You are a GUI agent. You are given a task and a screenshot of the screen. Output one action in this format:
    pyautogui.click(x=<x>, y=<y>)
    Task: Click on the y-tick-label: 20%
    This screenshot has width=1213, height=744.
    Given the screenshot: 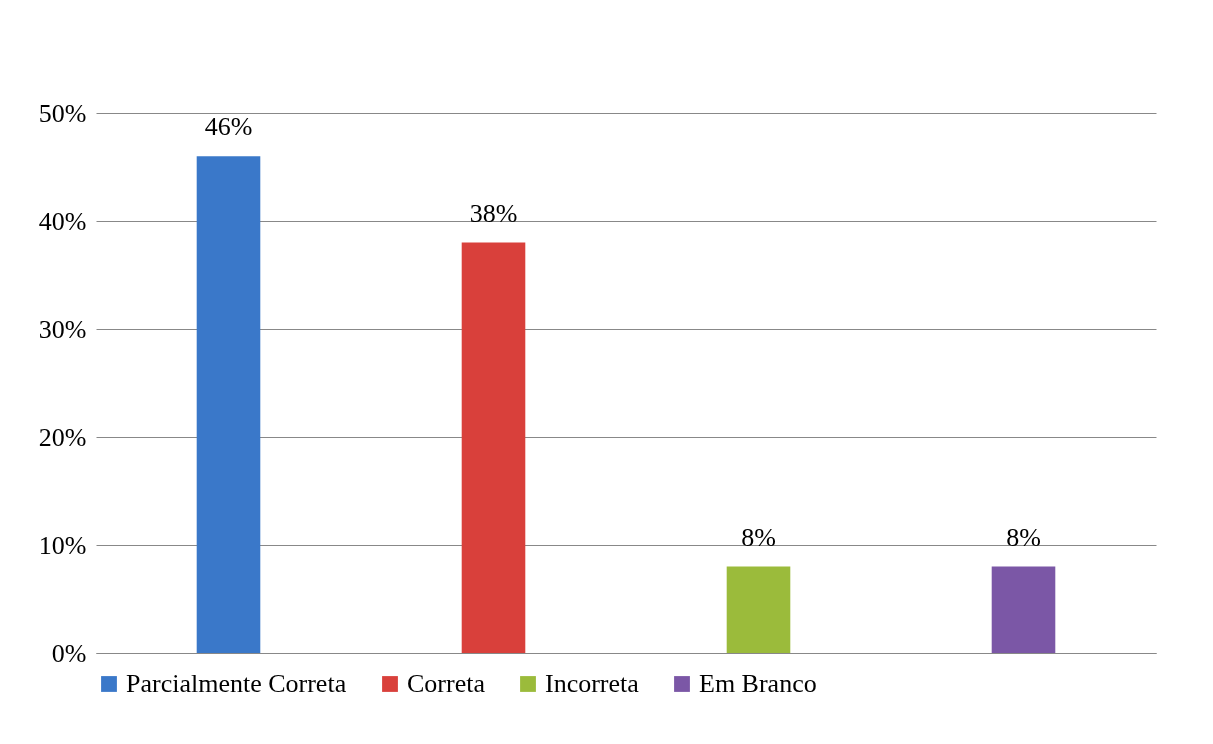 What is the action you would take?
    pyautogui.click(x=62, y=437)
    